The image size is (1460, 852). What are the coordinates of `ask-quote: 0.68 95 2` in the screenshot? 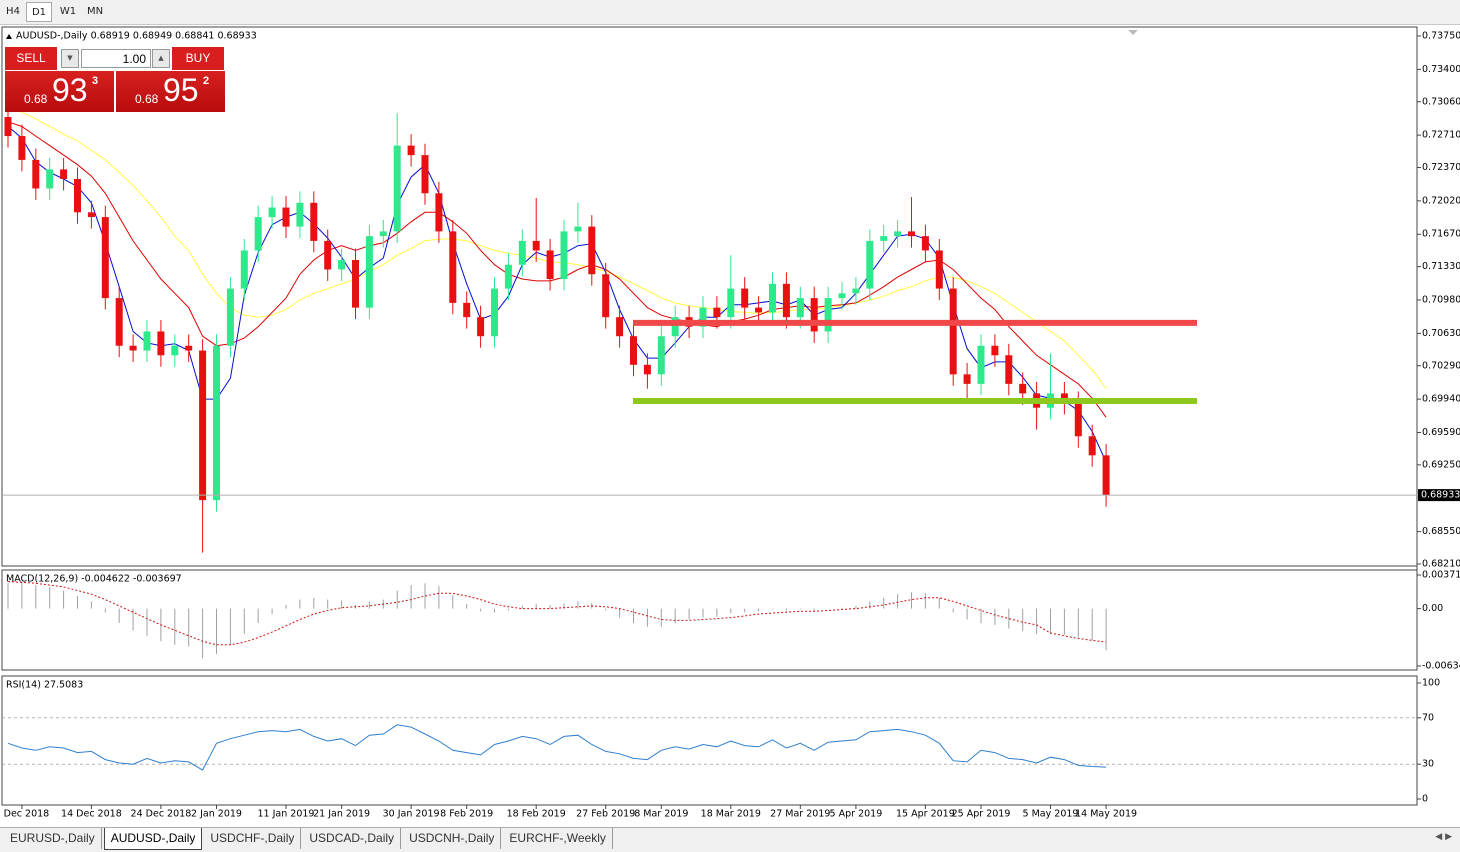 It's located at (170, 91).